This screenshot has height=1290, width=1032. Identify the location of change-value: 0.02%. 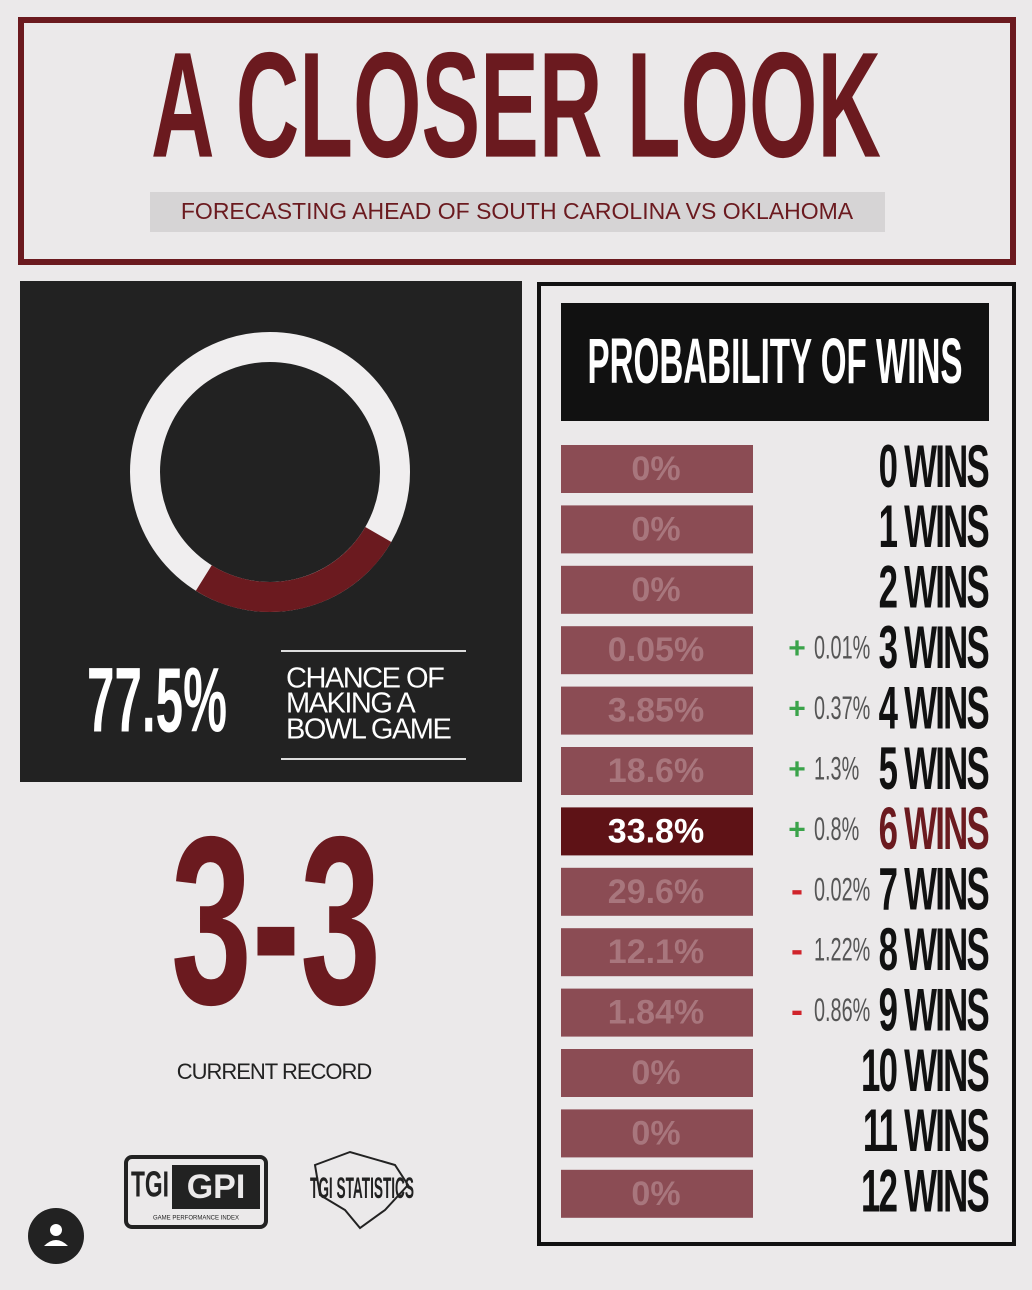
(842, 889).